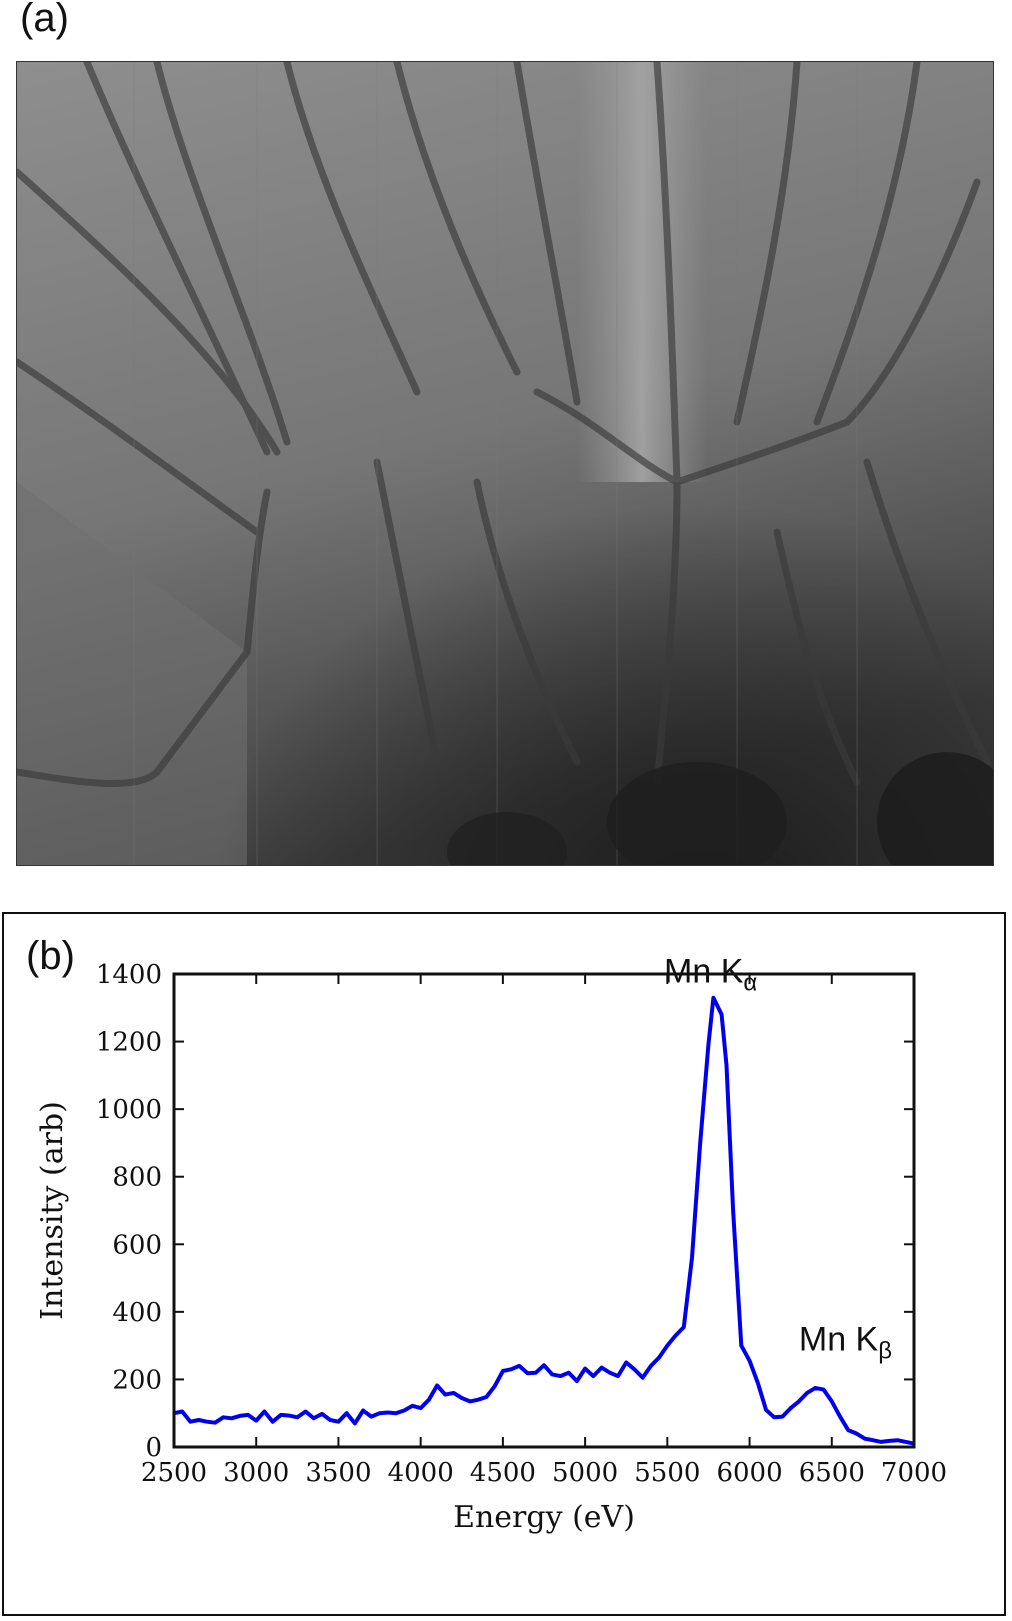 The image size is (1012, 1621). I want to click on y-tick-label: 0, so click(153, 1448).